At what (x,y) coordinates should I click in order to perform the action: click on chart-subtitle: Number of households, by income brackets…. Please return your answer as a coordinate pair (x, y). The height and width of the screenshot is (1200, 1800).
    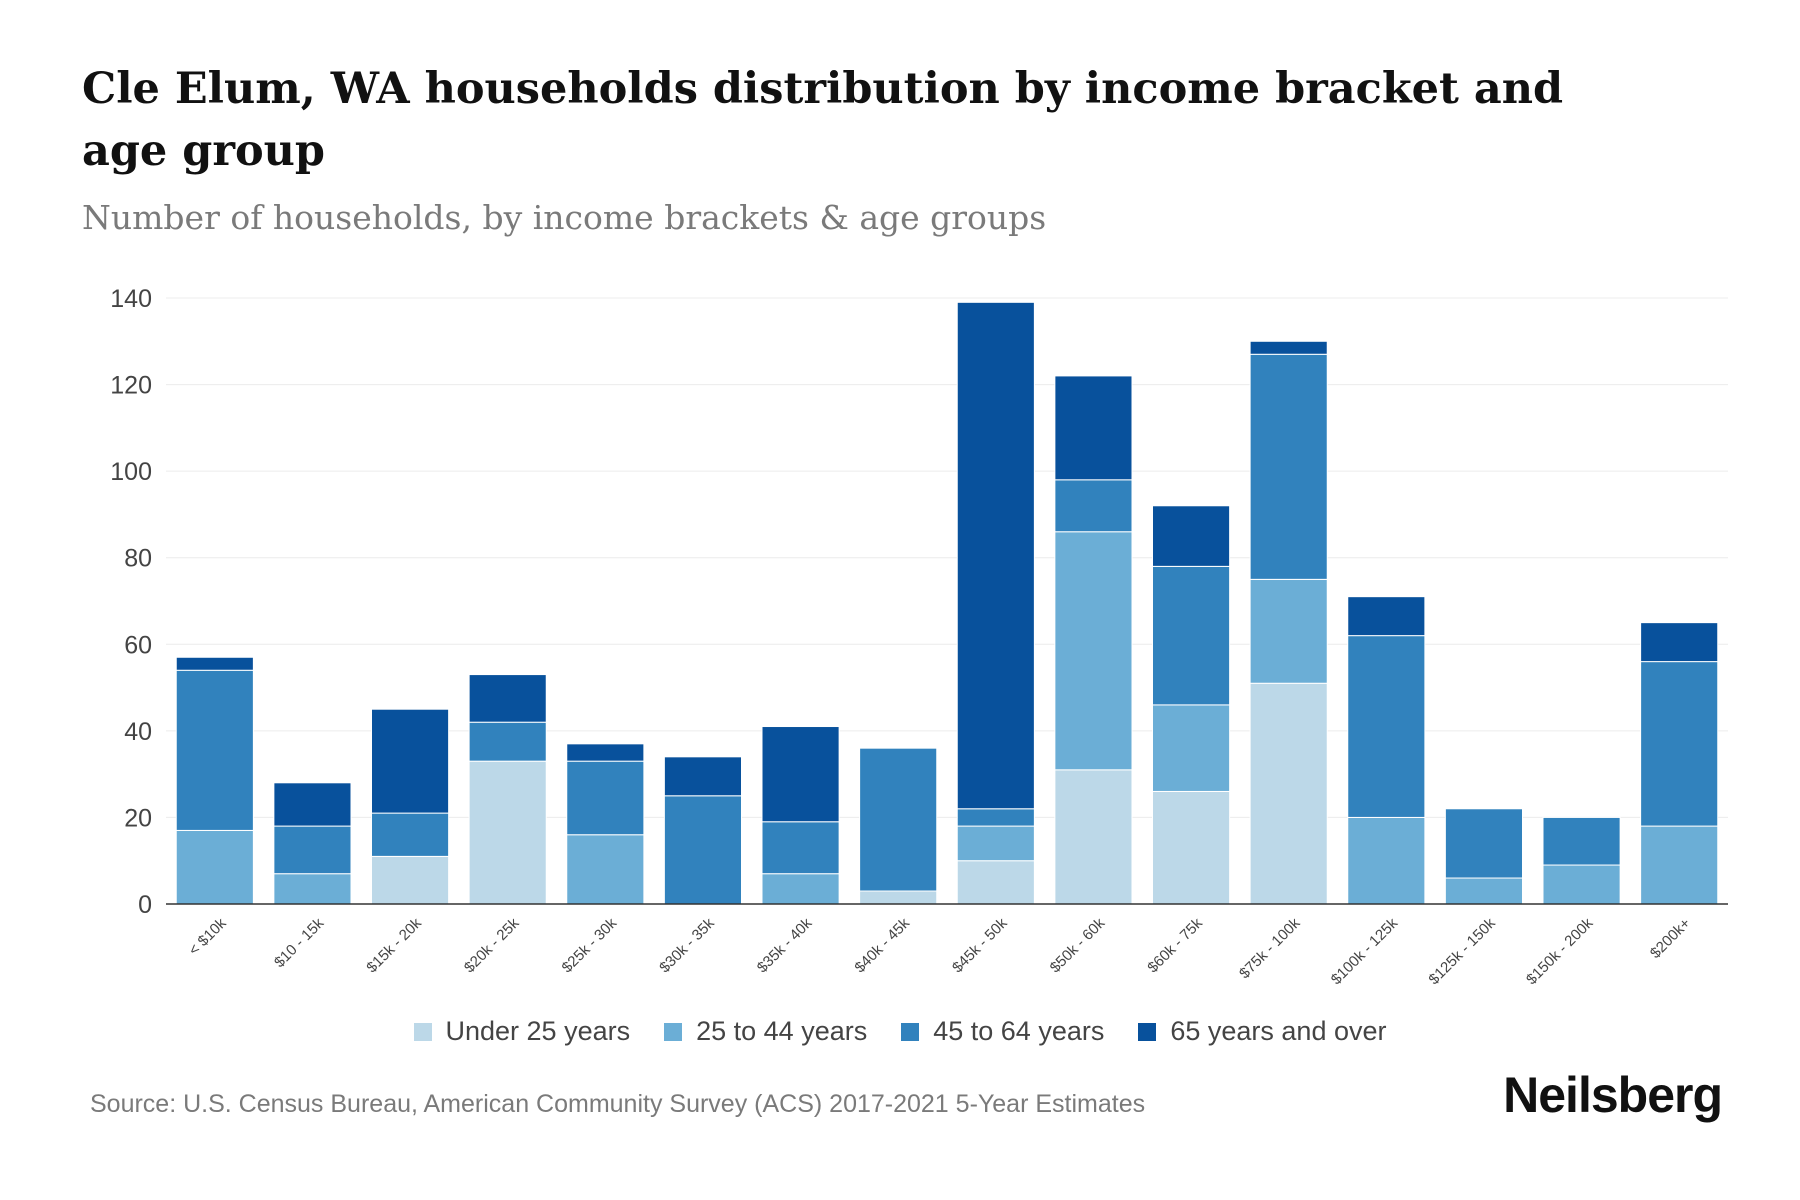
    Looking at the image, I should click on (564, 217).